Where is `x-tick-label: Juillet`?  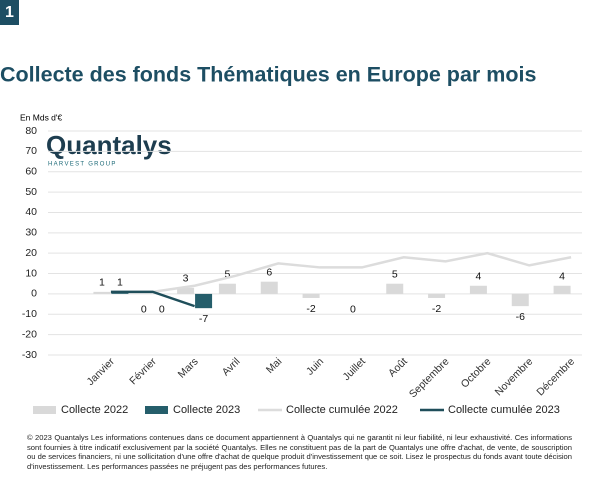 x-tick-label: Juillet is located at coordinates (355, 370).